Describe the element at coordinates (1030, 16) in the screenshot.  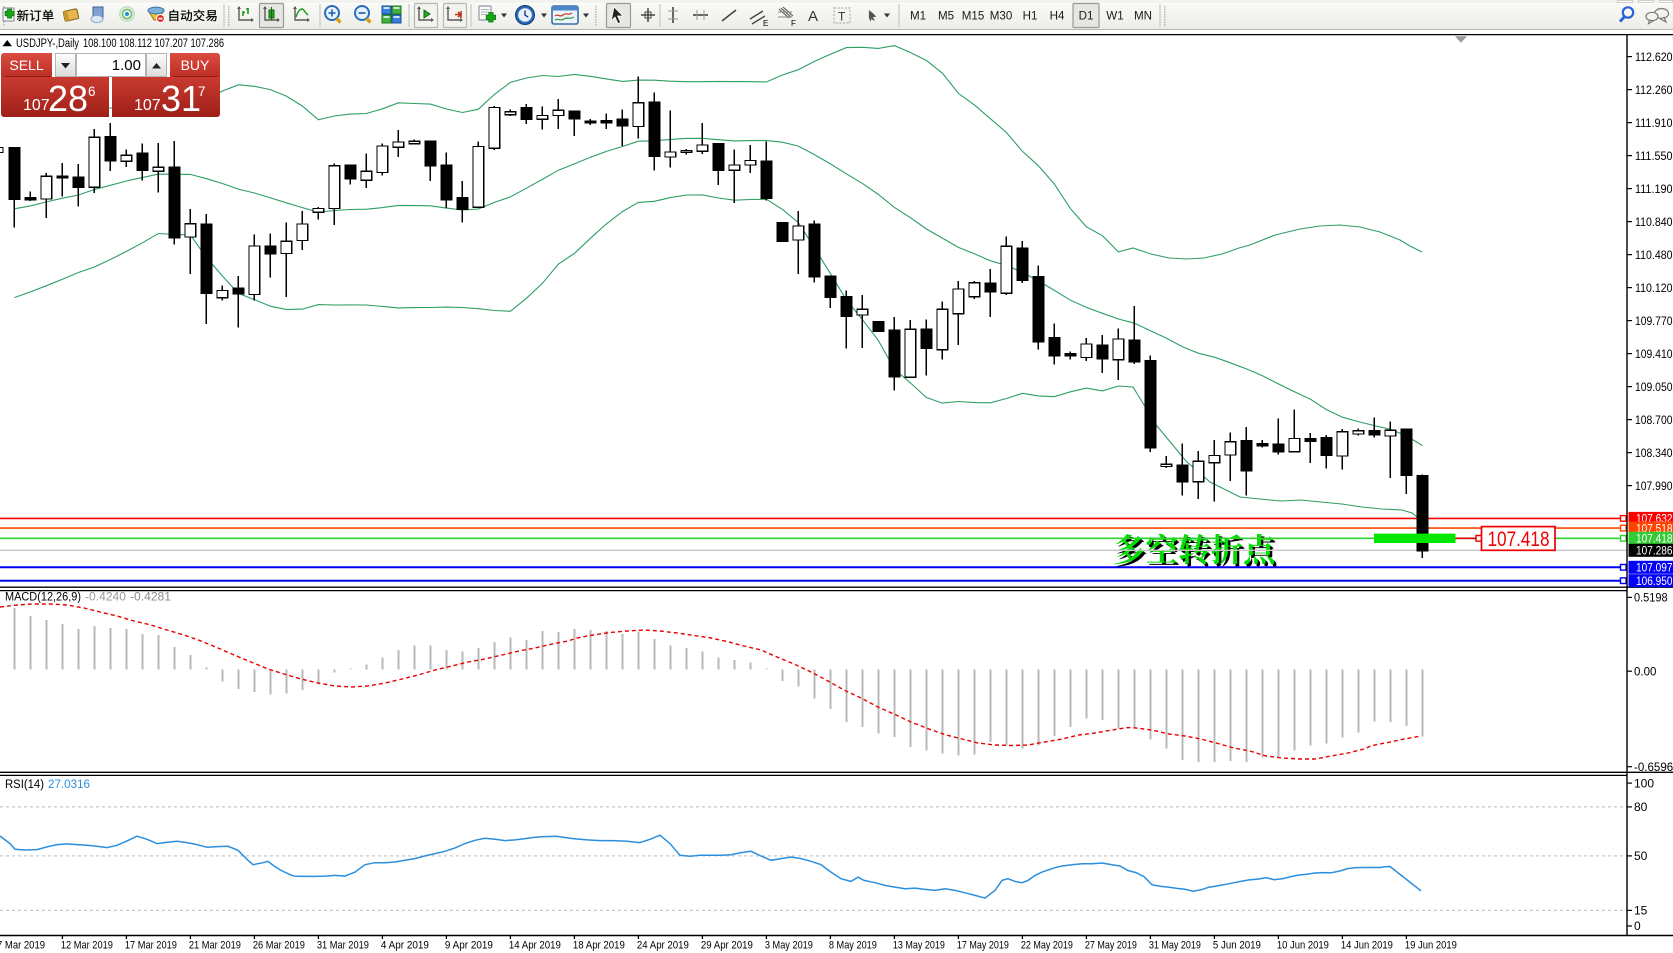
I see `svg-text: H1` at that location.